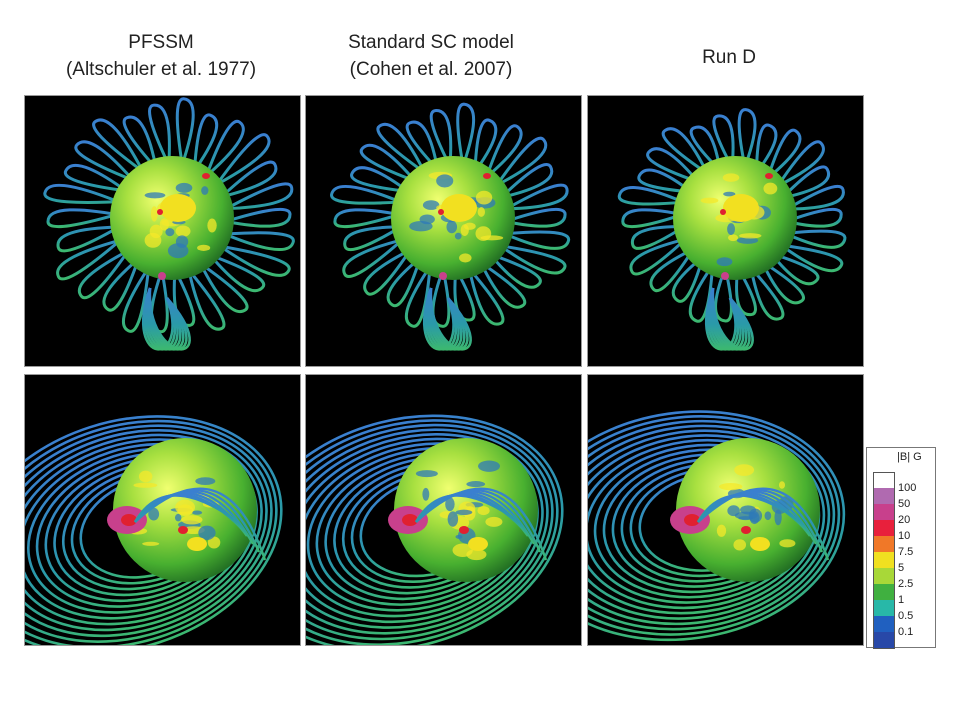 This screenshot has height=720, width=960. I want to click on header-pfssm-citation: (Altschuler et al. 1977), so click(161, 69).